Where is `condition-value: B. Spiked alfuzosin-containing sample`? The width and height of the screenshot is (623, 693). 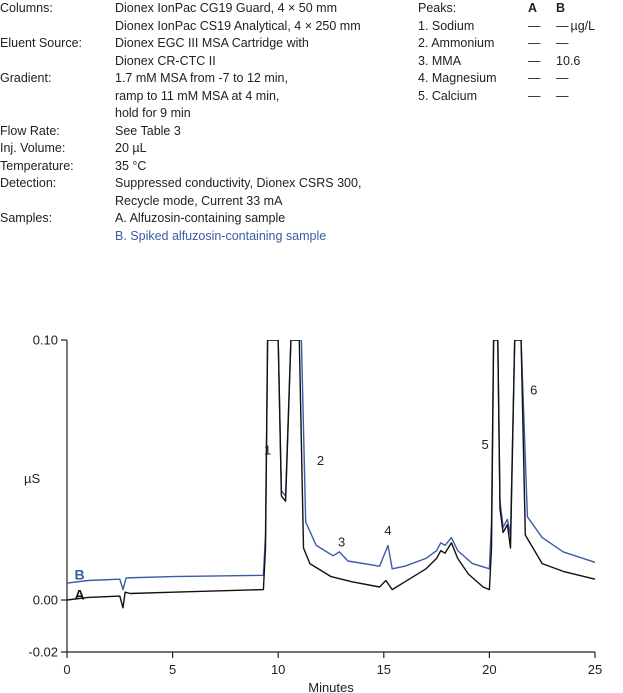 condition-value: B. Spiked alfuzosin-containing sample is located at coordinates (221, 235).